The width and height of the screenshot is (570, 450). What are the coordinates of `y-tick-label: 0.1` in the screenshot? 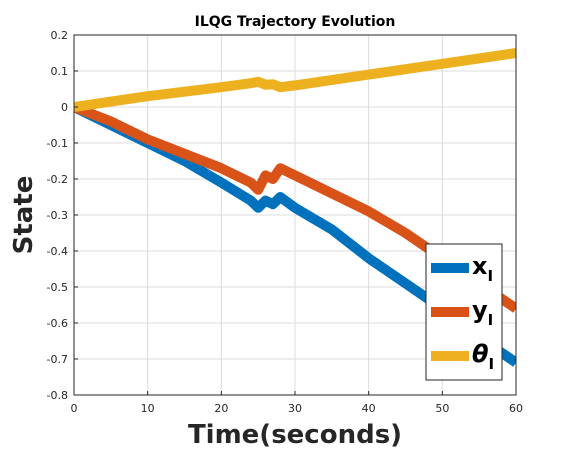 It's located at (60, 71).